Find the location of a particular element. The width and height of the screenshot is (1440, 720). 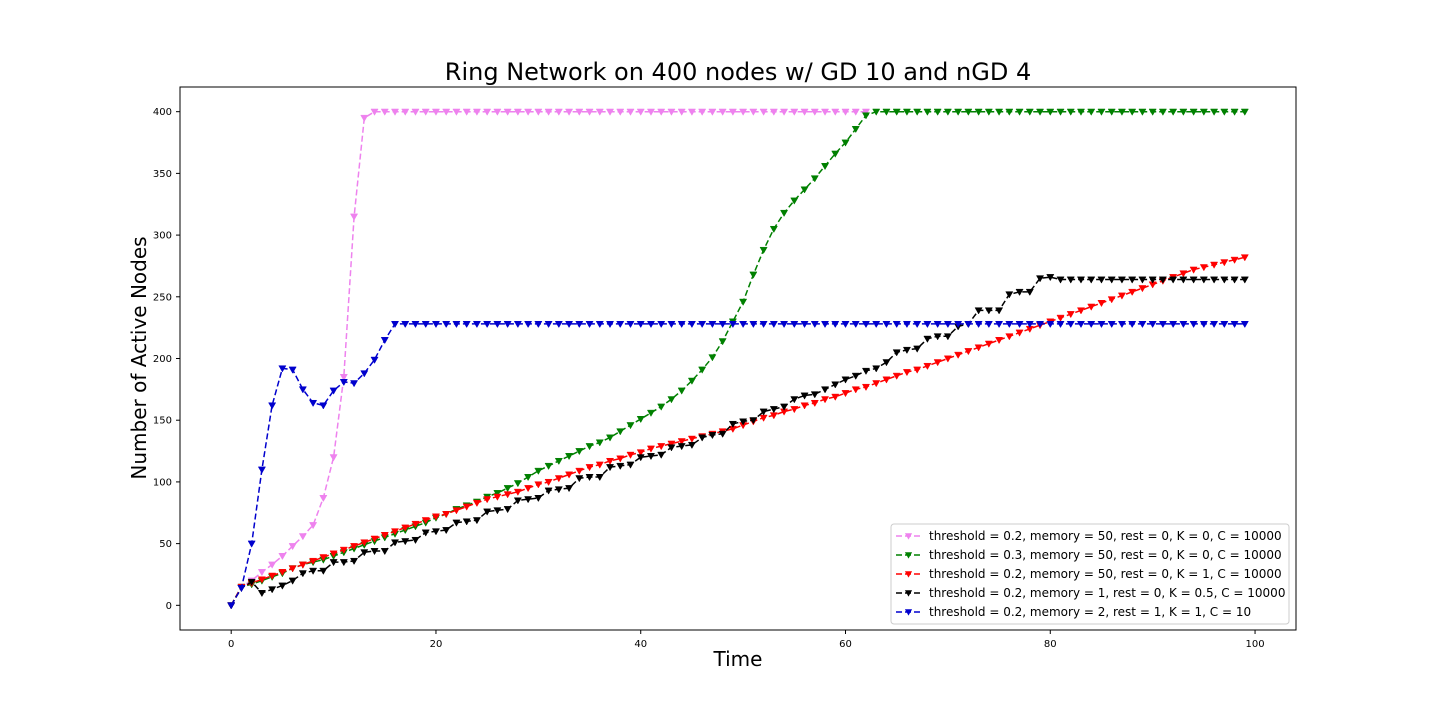

x-tick-label: 100 is located at coordinates (1254, 644).